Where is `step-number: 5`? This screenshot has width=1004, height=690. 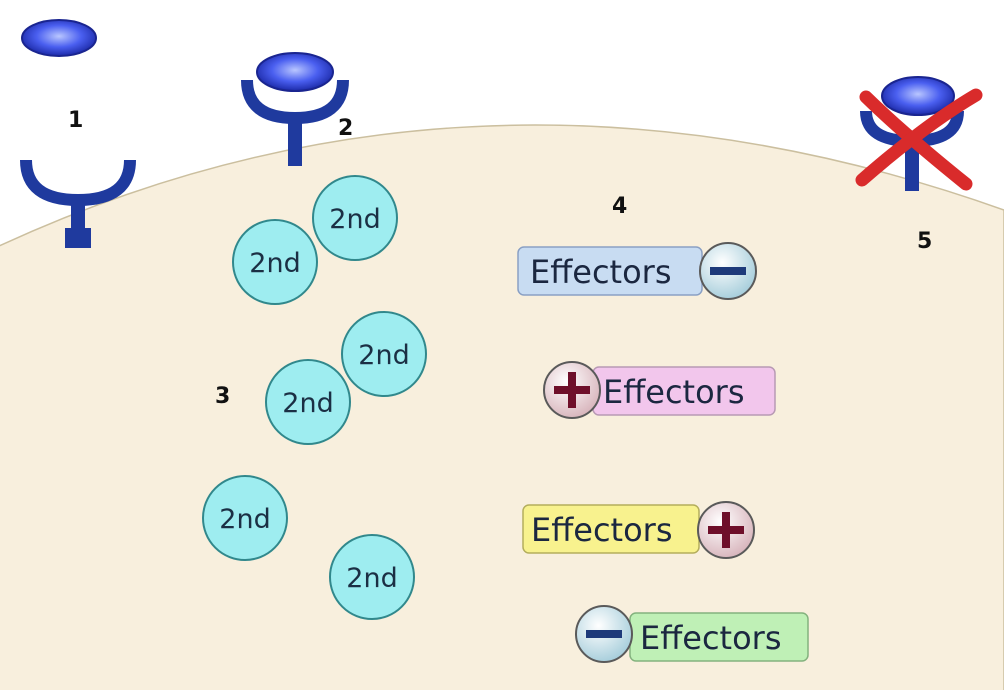 step-number: 5 is located at coordinates (924, 241).